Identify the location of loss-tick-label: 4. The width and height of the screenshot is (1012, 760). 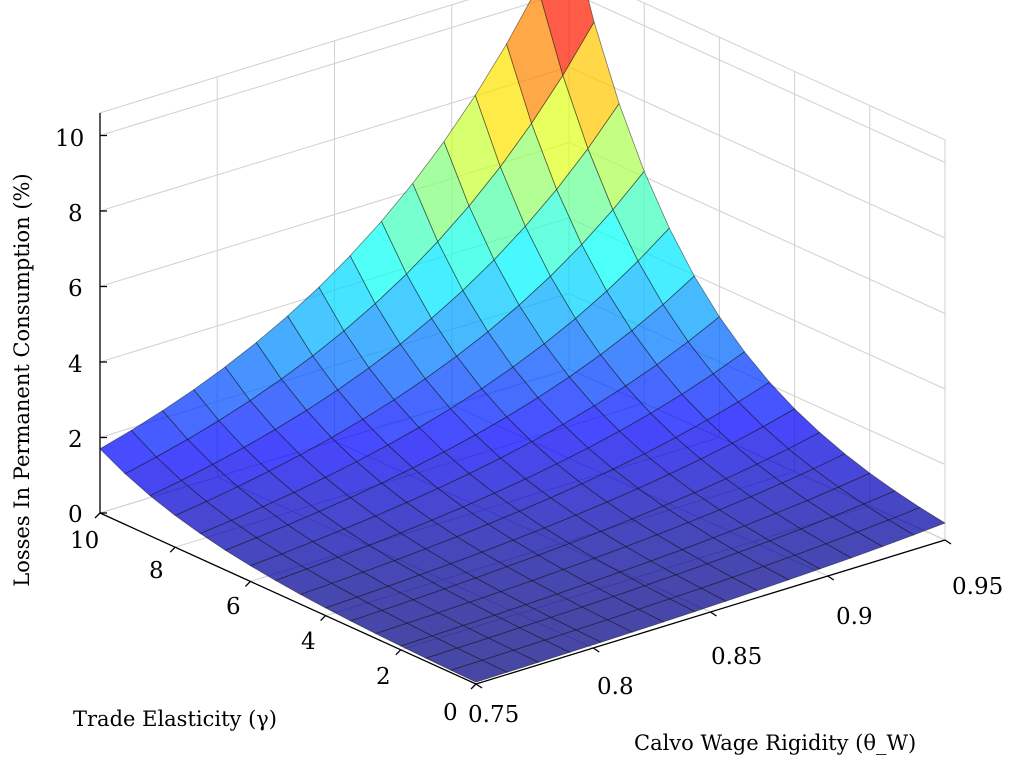
(75, 365).